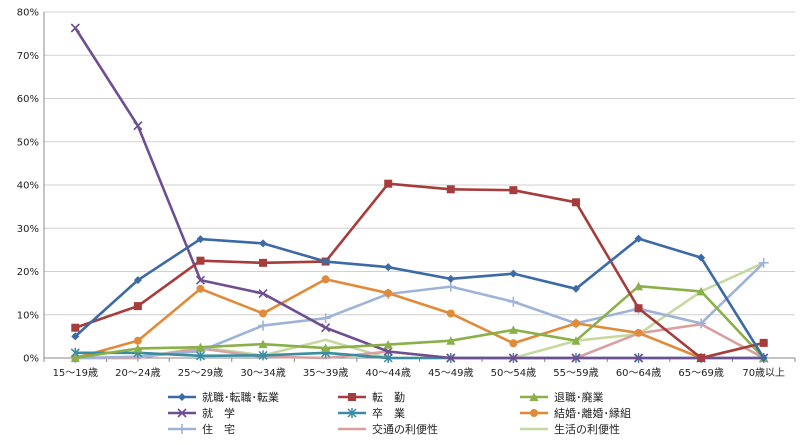 The height and width of the screenshot is (445, 800). I want to click on legend-item: 卒 業, so click(371, 413).